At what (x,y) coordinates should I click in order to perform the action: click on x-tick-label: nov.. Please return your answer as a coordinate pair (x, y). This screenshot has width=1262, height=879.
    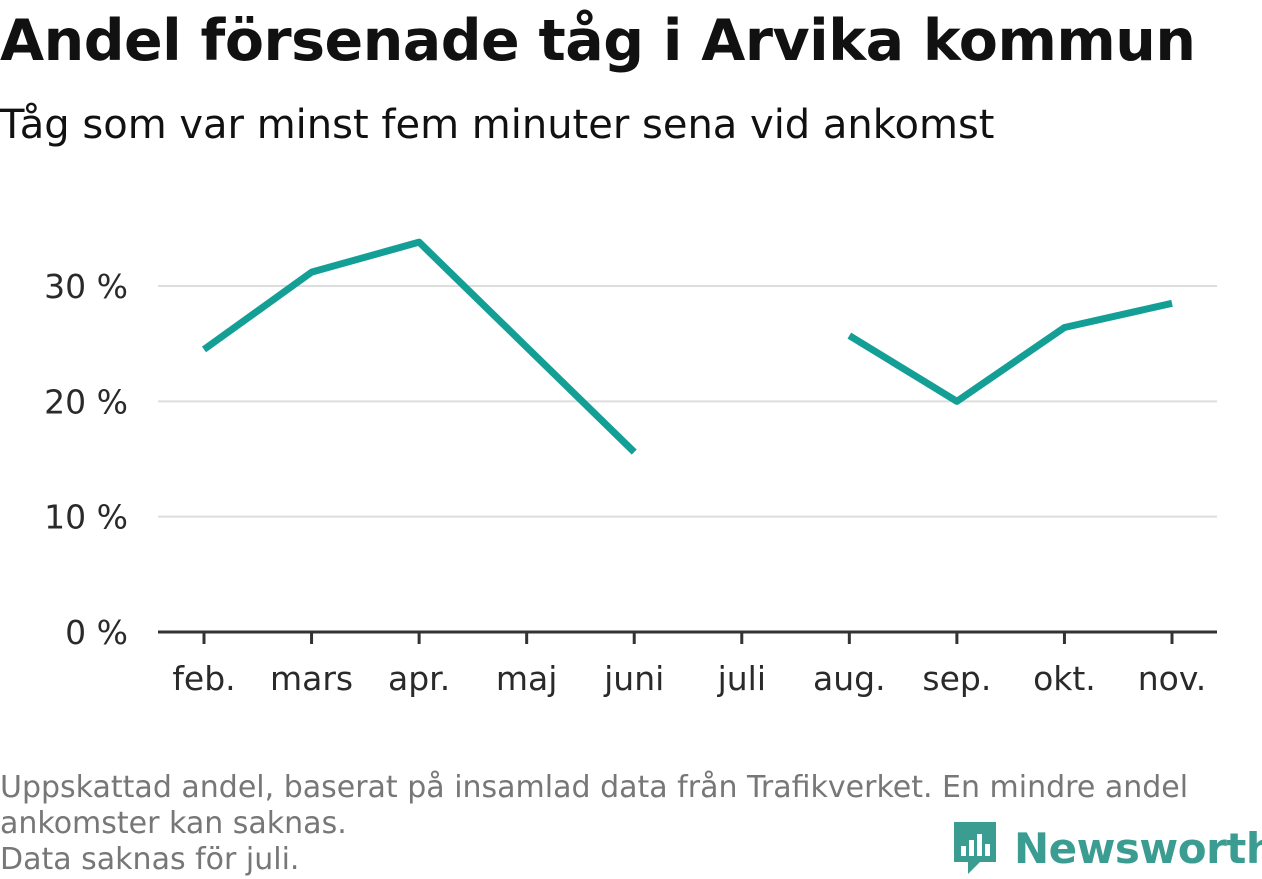
    Looking at the image, I should click on (1172, 678).